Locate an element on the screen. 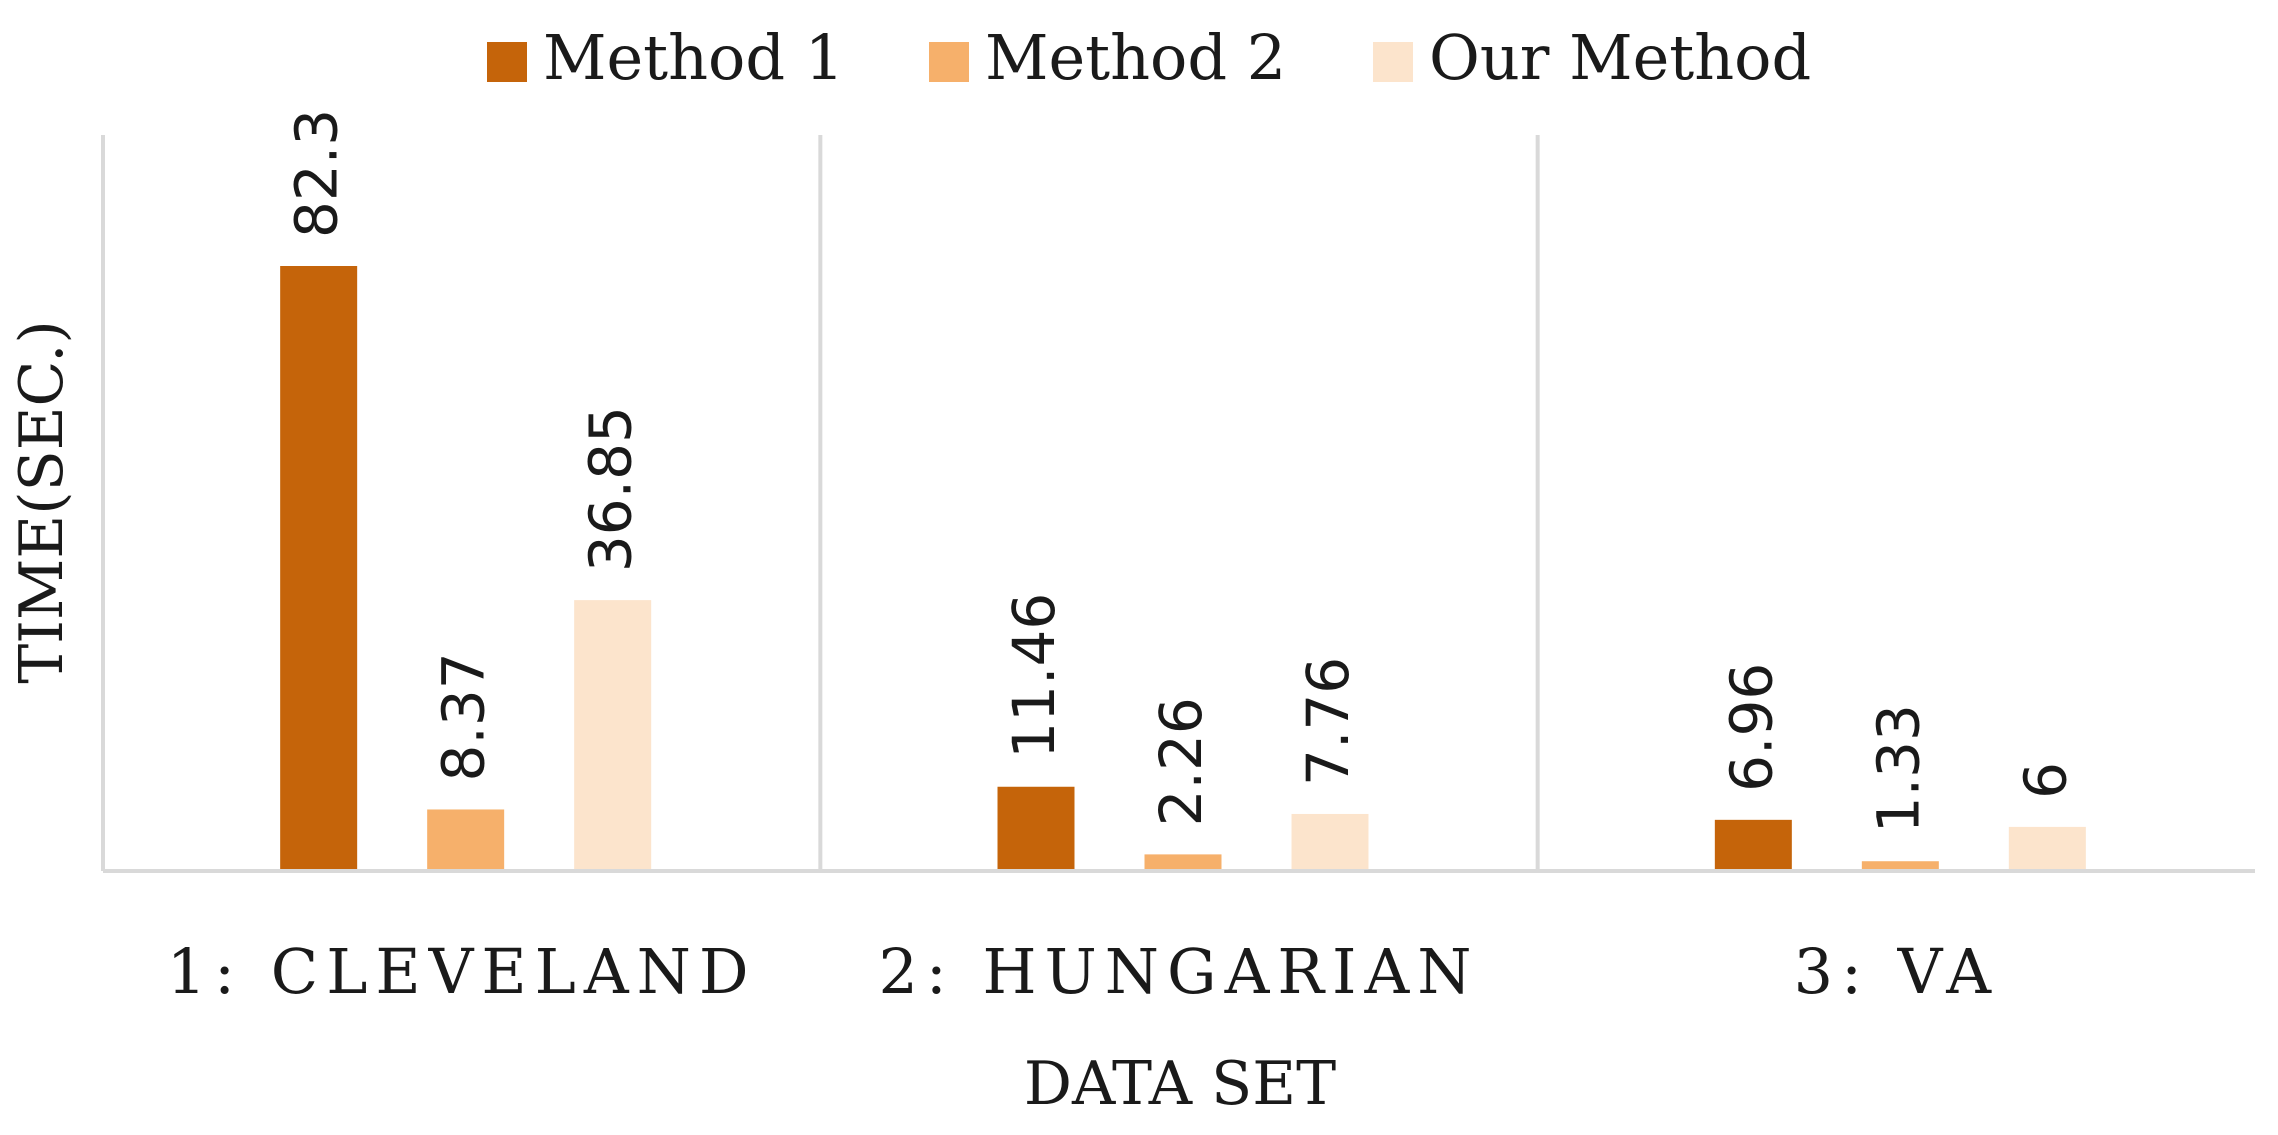  data-label-our-method-1-cleveland: 36.85 is located at coordinates (611, 489).